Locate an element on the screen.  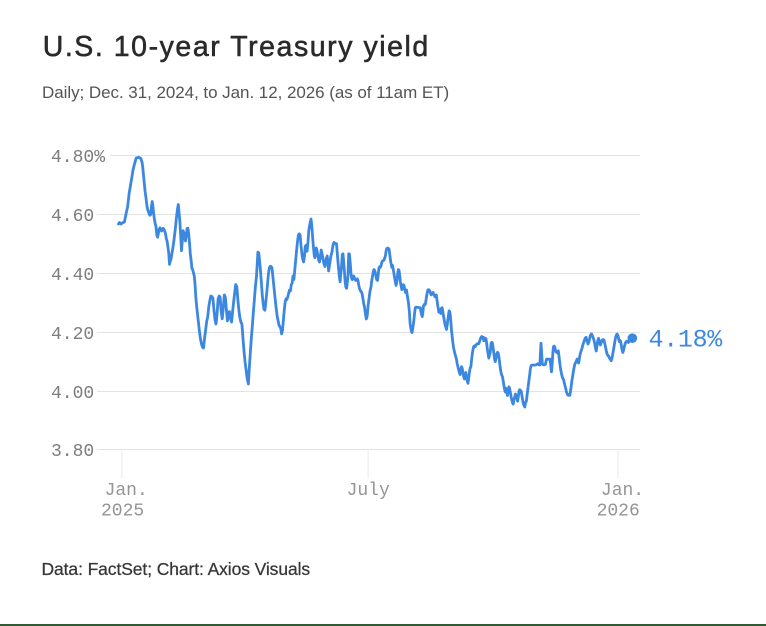
svg-text: 4.20 is located at coordinates (72, 335).